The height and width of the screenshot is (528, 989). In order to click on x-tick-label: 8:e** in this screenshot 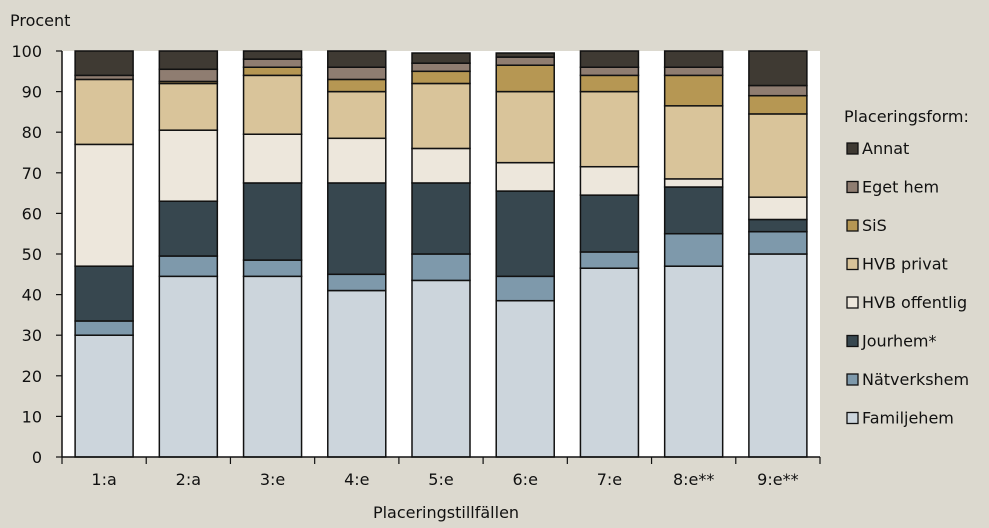, I will do `click(693, 479)`.